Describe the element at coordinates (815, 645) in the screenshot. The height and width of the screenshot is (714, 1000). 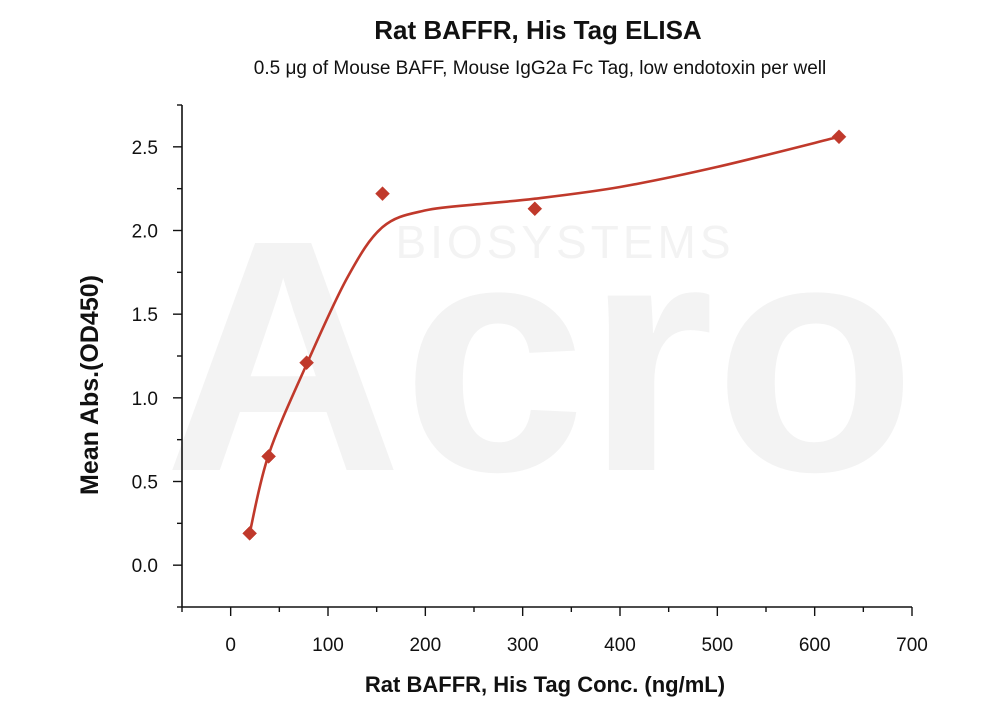
I see `x-tick-label: 600` at that location.